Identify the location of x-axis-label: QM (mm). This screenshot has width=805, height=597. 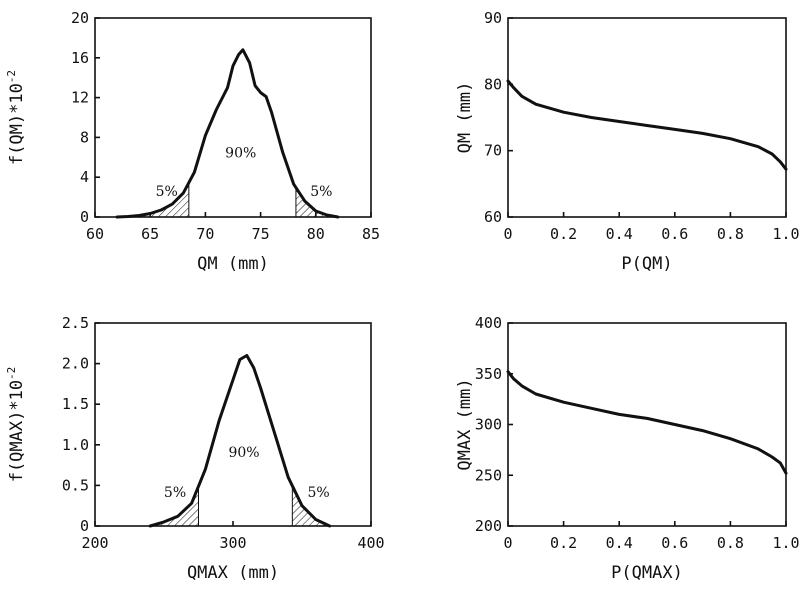
(233, 264).